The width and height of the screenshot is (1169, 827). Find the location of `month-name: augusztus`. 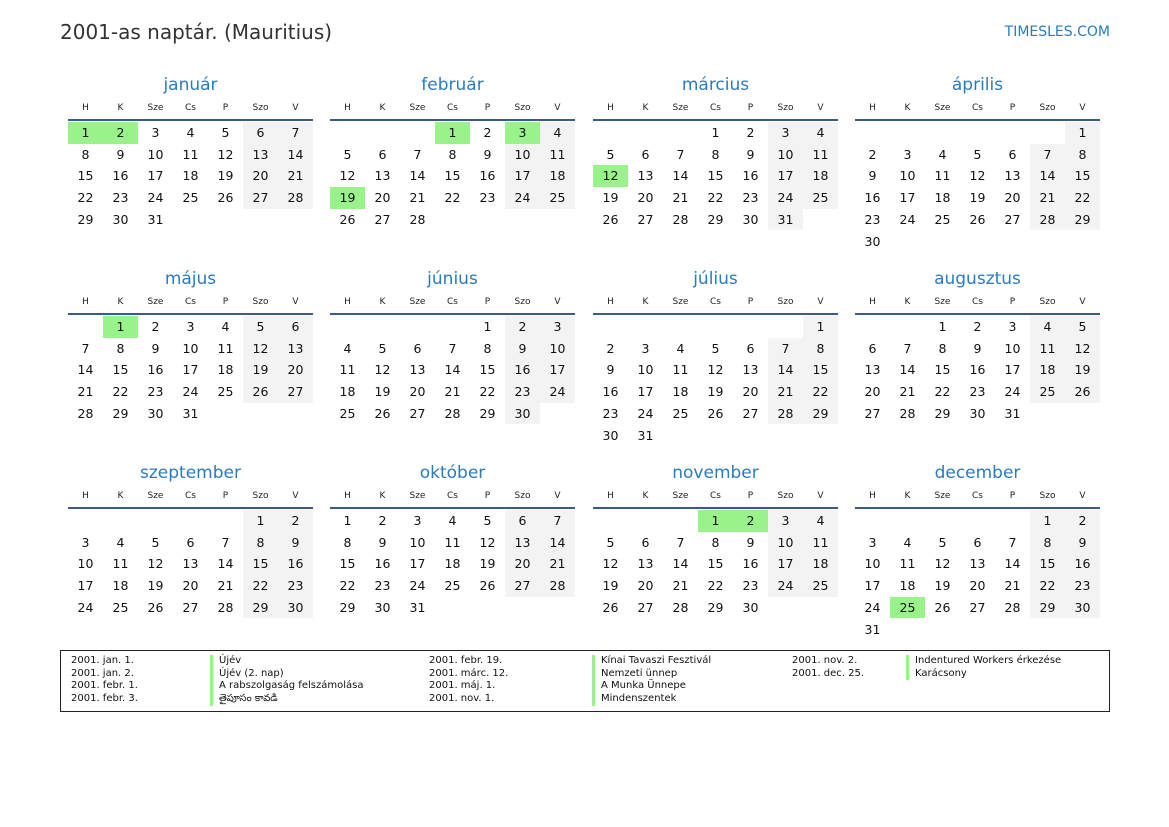

month-name: augusztus is located at coordinates (977, 279).